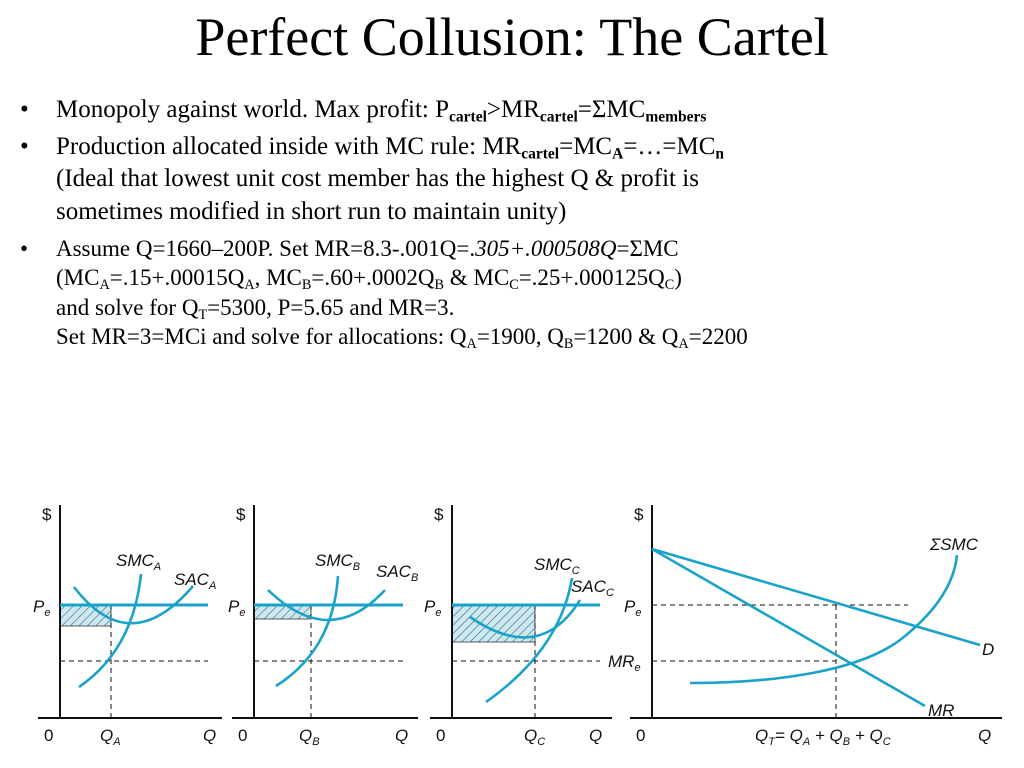 The image size is (1024, 768). I want to click on demand-curve, so click(816, 597).